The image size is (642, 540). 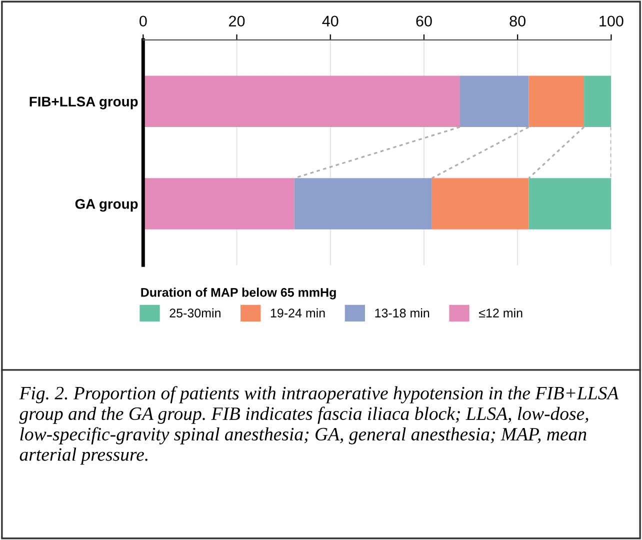 I want to click on y-tick-label: GA group, so click(x=106, y=205).